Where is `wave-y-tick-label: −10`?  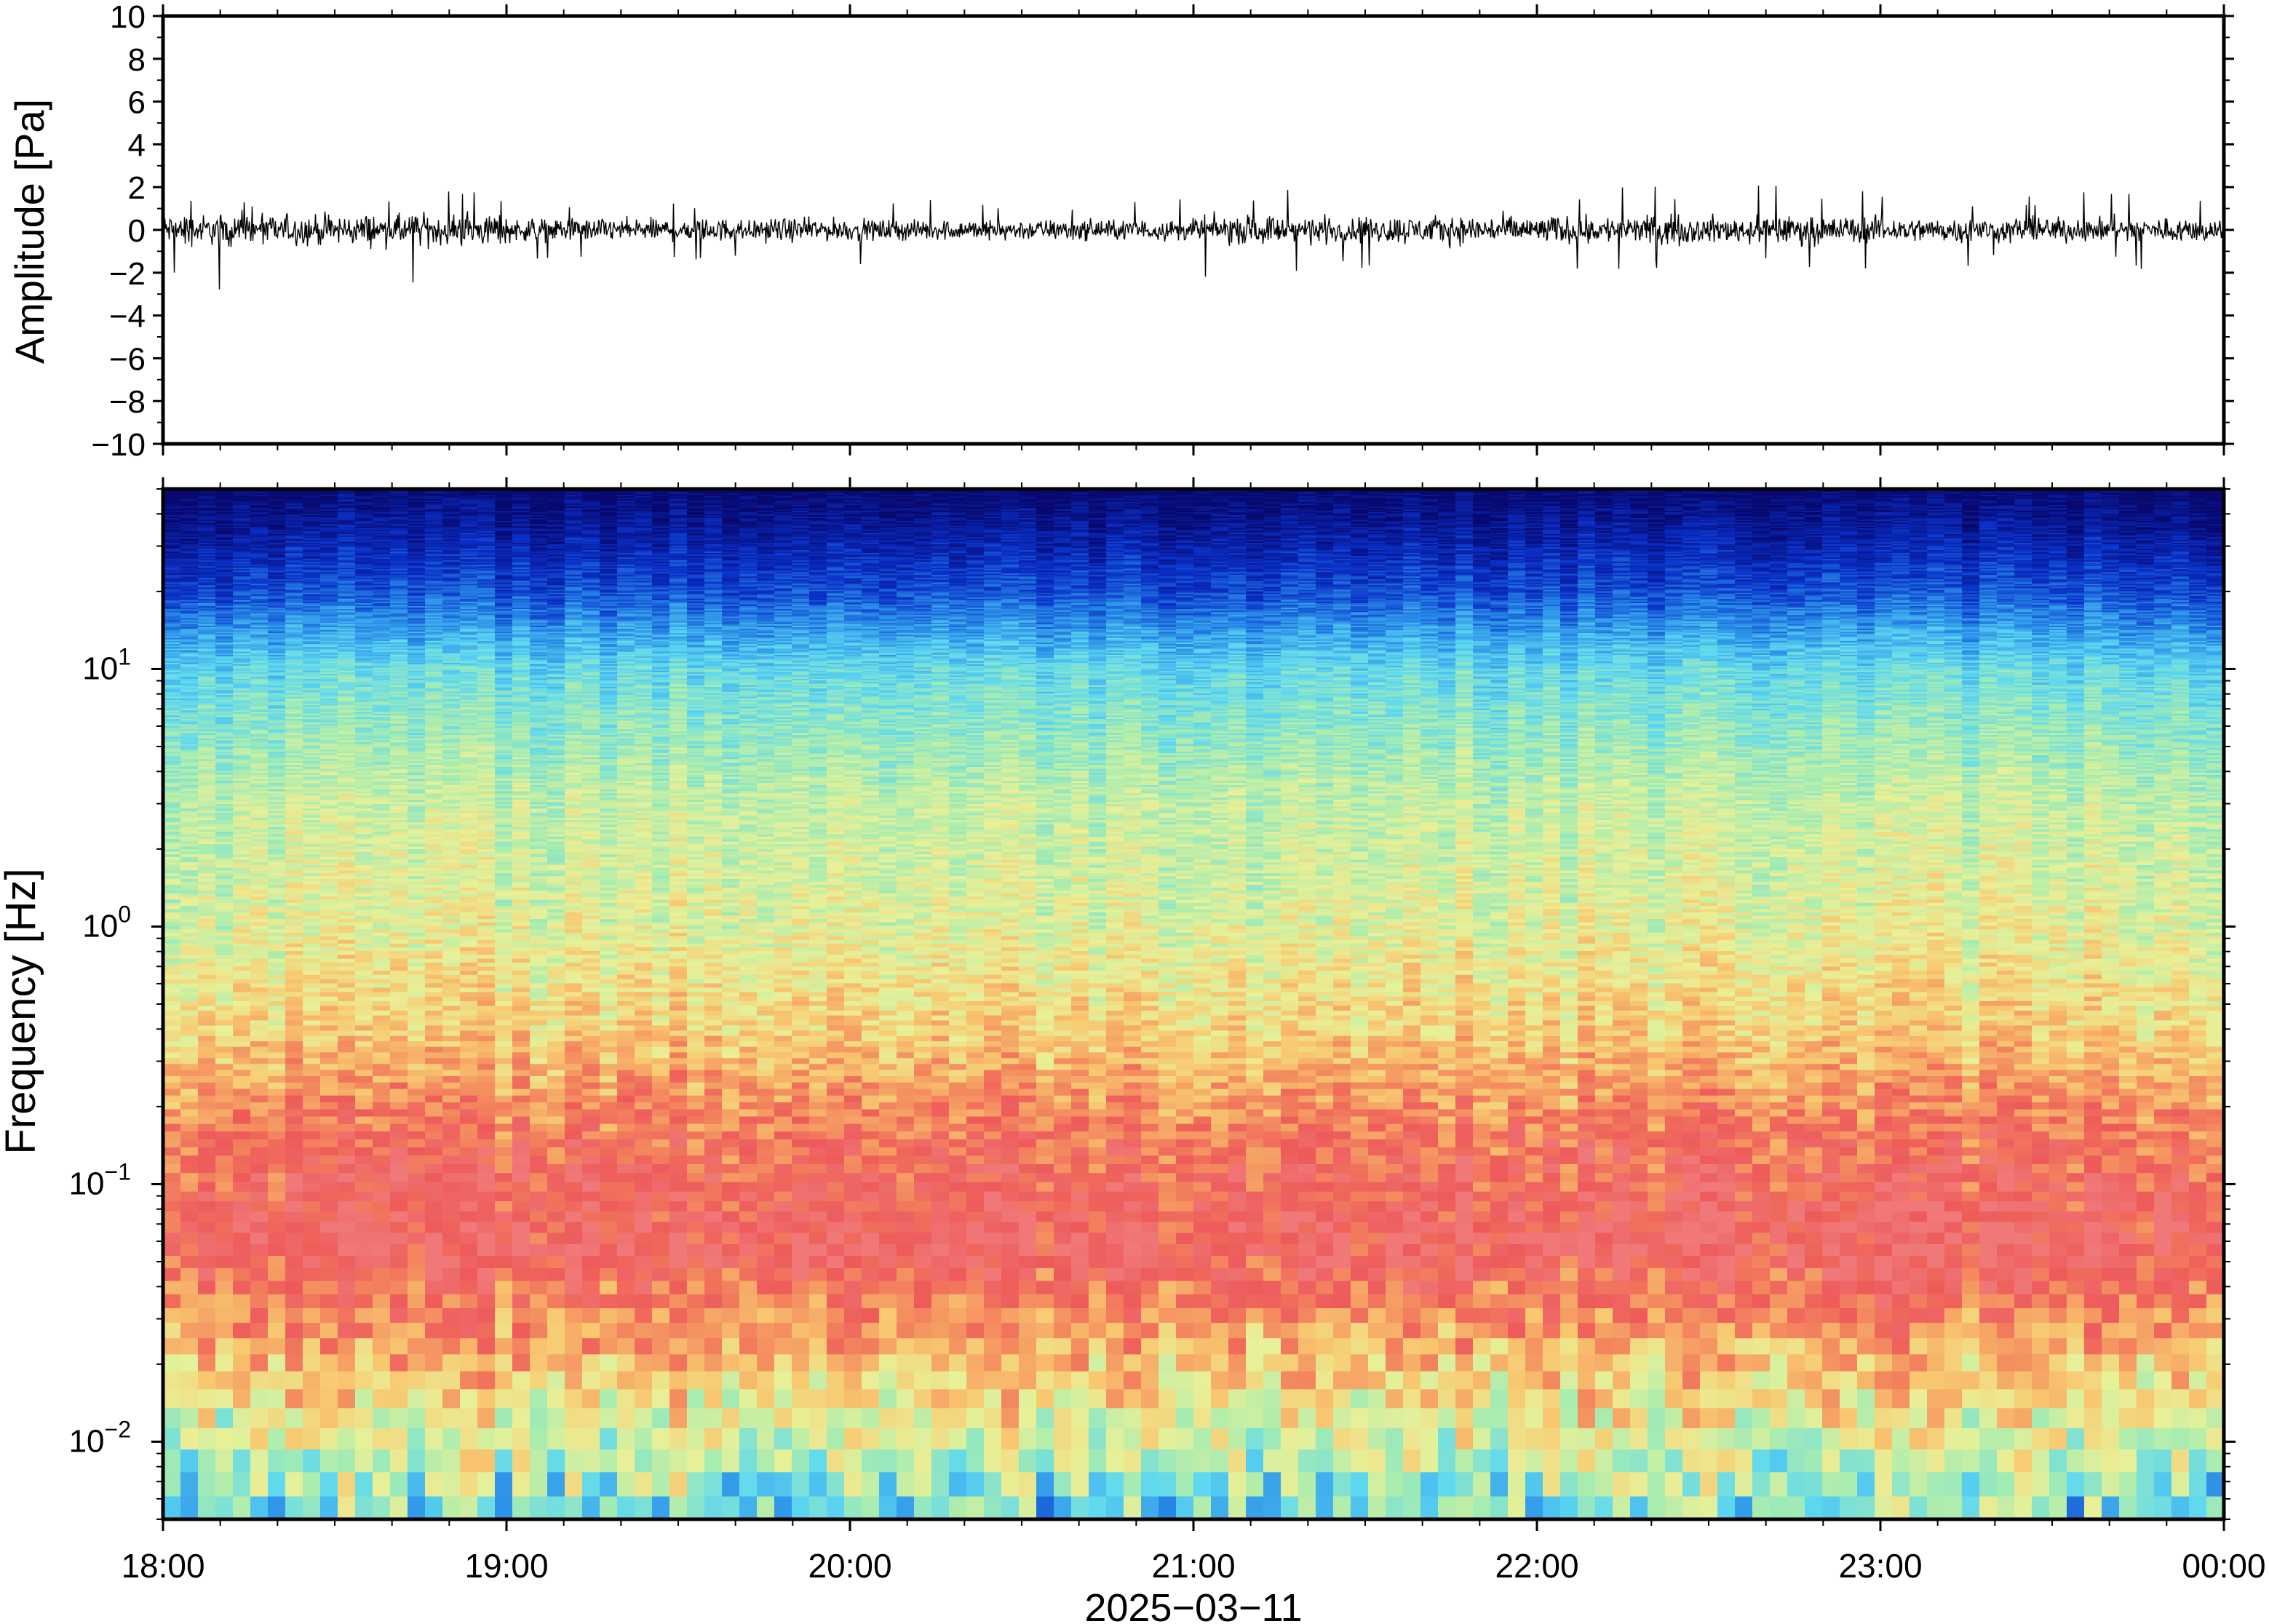 wave-y-tick-label: −10 is located at coordinates (119, 445).